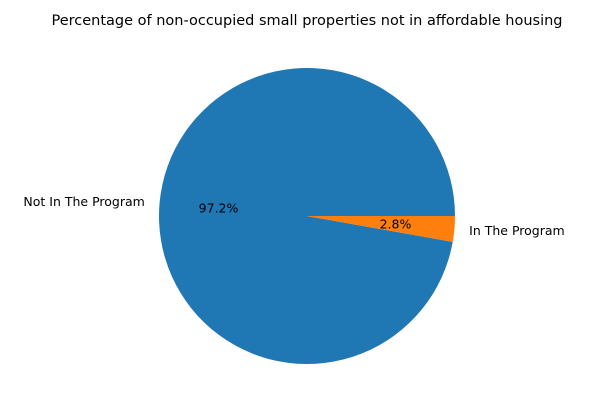 The height and width of the screenshot is (411, 609). I want to click on slice-label-1: In The Program, so click(517, 230).